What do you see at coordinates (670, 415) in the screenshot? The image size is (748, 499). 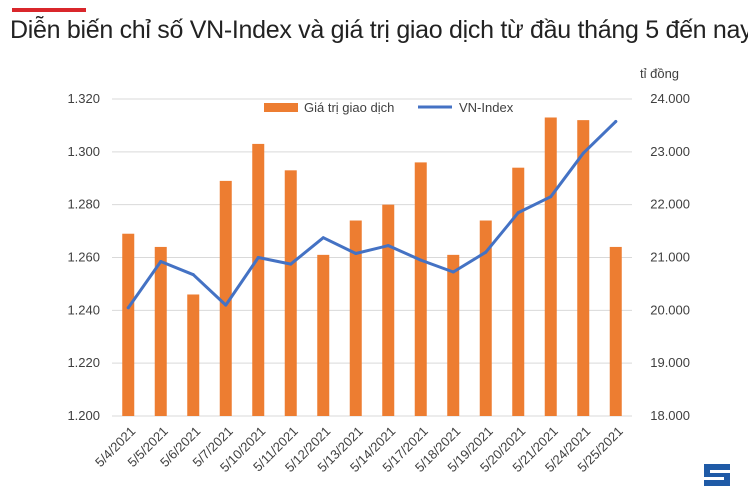 I see `right-tick-label: 18.000` at bounding box center [670, 415].